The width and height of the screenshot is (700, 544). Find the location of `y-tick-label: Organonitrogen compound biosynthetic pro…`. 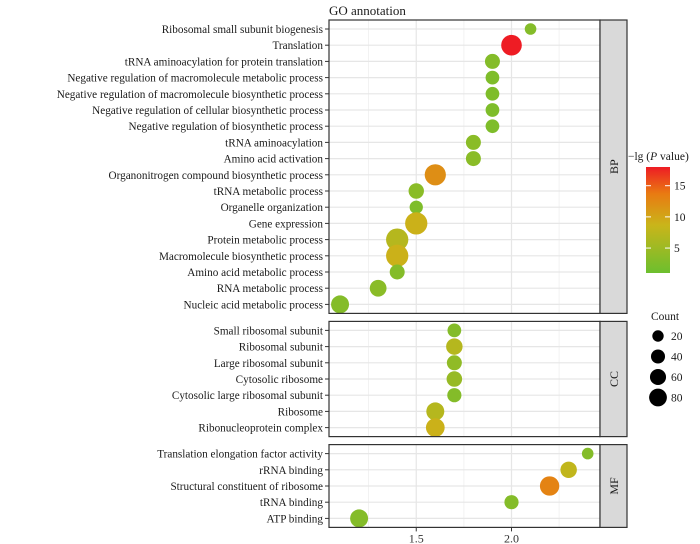

y-tick-label: Organonitrogen compound biosynthetic pro… is located at coordinates (216, 176).